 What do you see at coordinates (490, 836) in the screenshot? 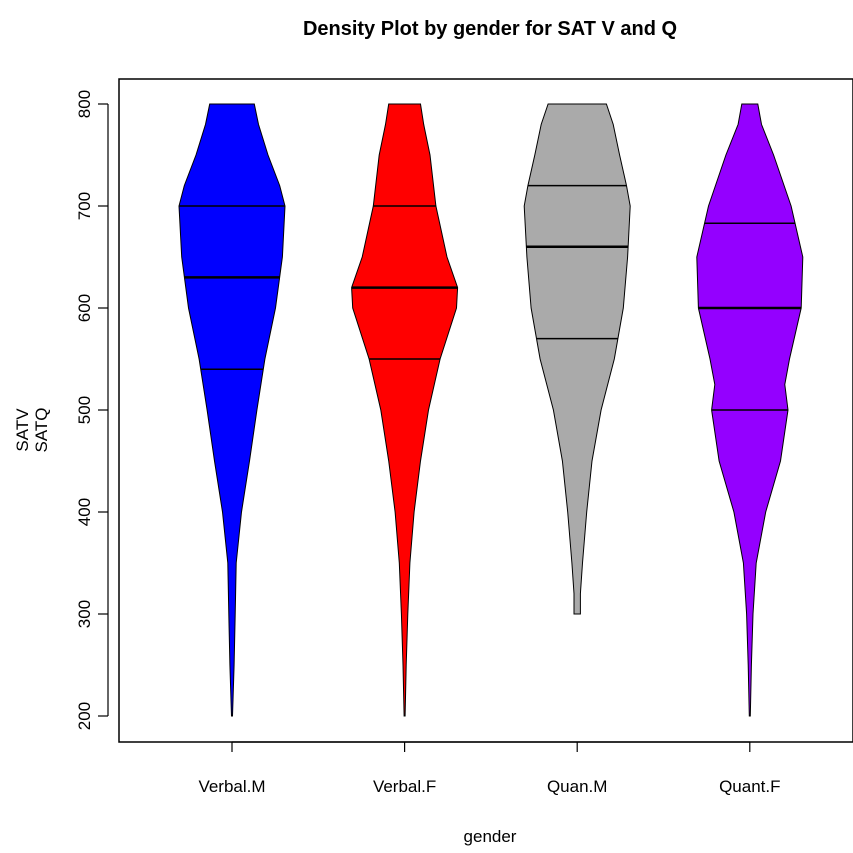
I see `x-axis-label: gender` at bounding box center [490, 836].